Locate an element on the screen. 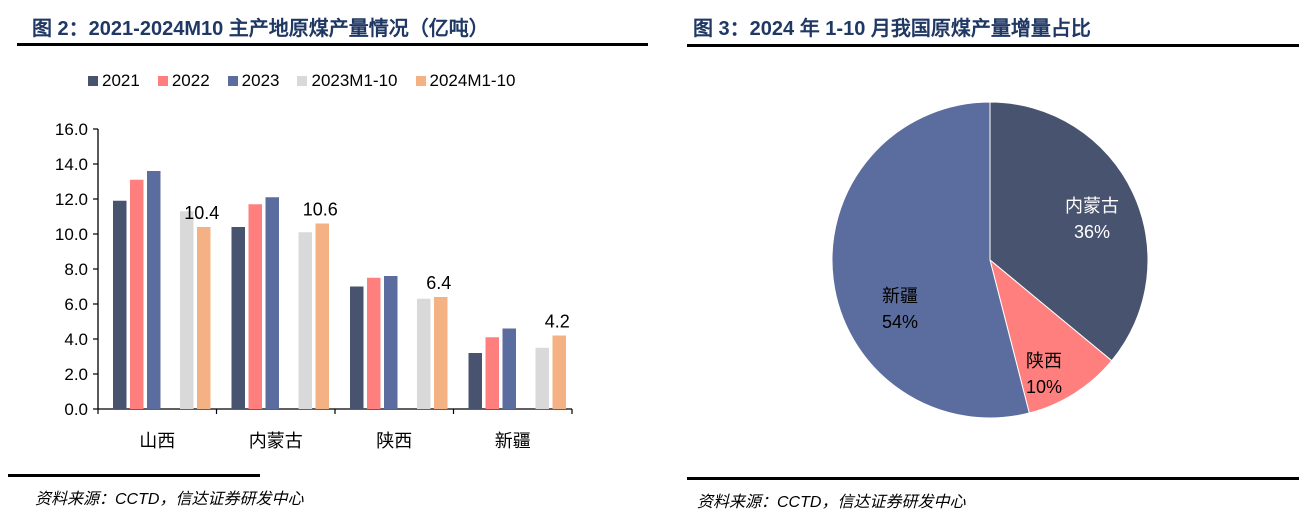 This screenshot has width=1309, height=514. legend-item: 2023 is located at coordinates (253, 81).